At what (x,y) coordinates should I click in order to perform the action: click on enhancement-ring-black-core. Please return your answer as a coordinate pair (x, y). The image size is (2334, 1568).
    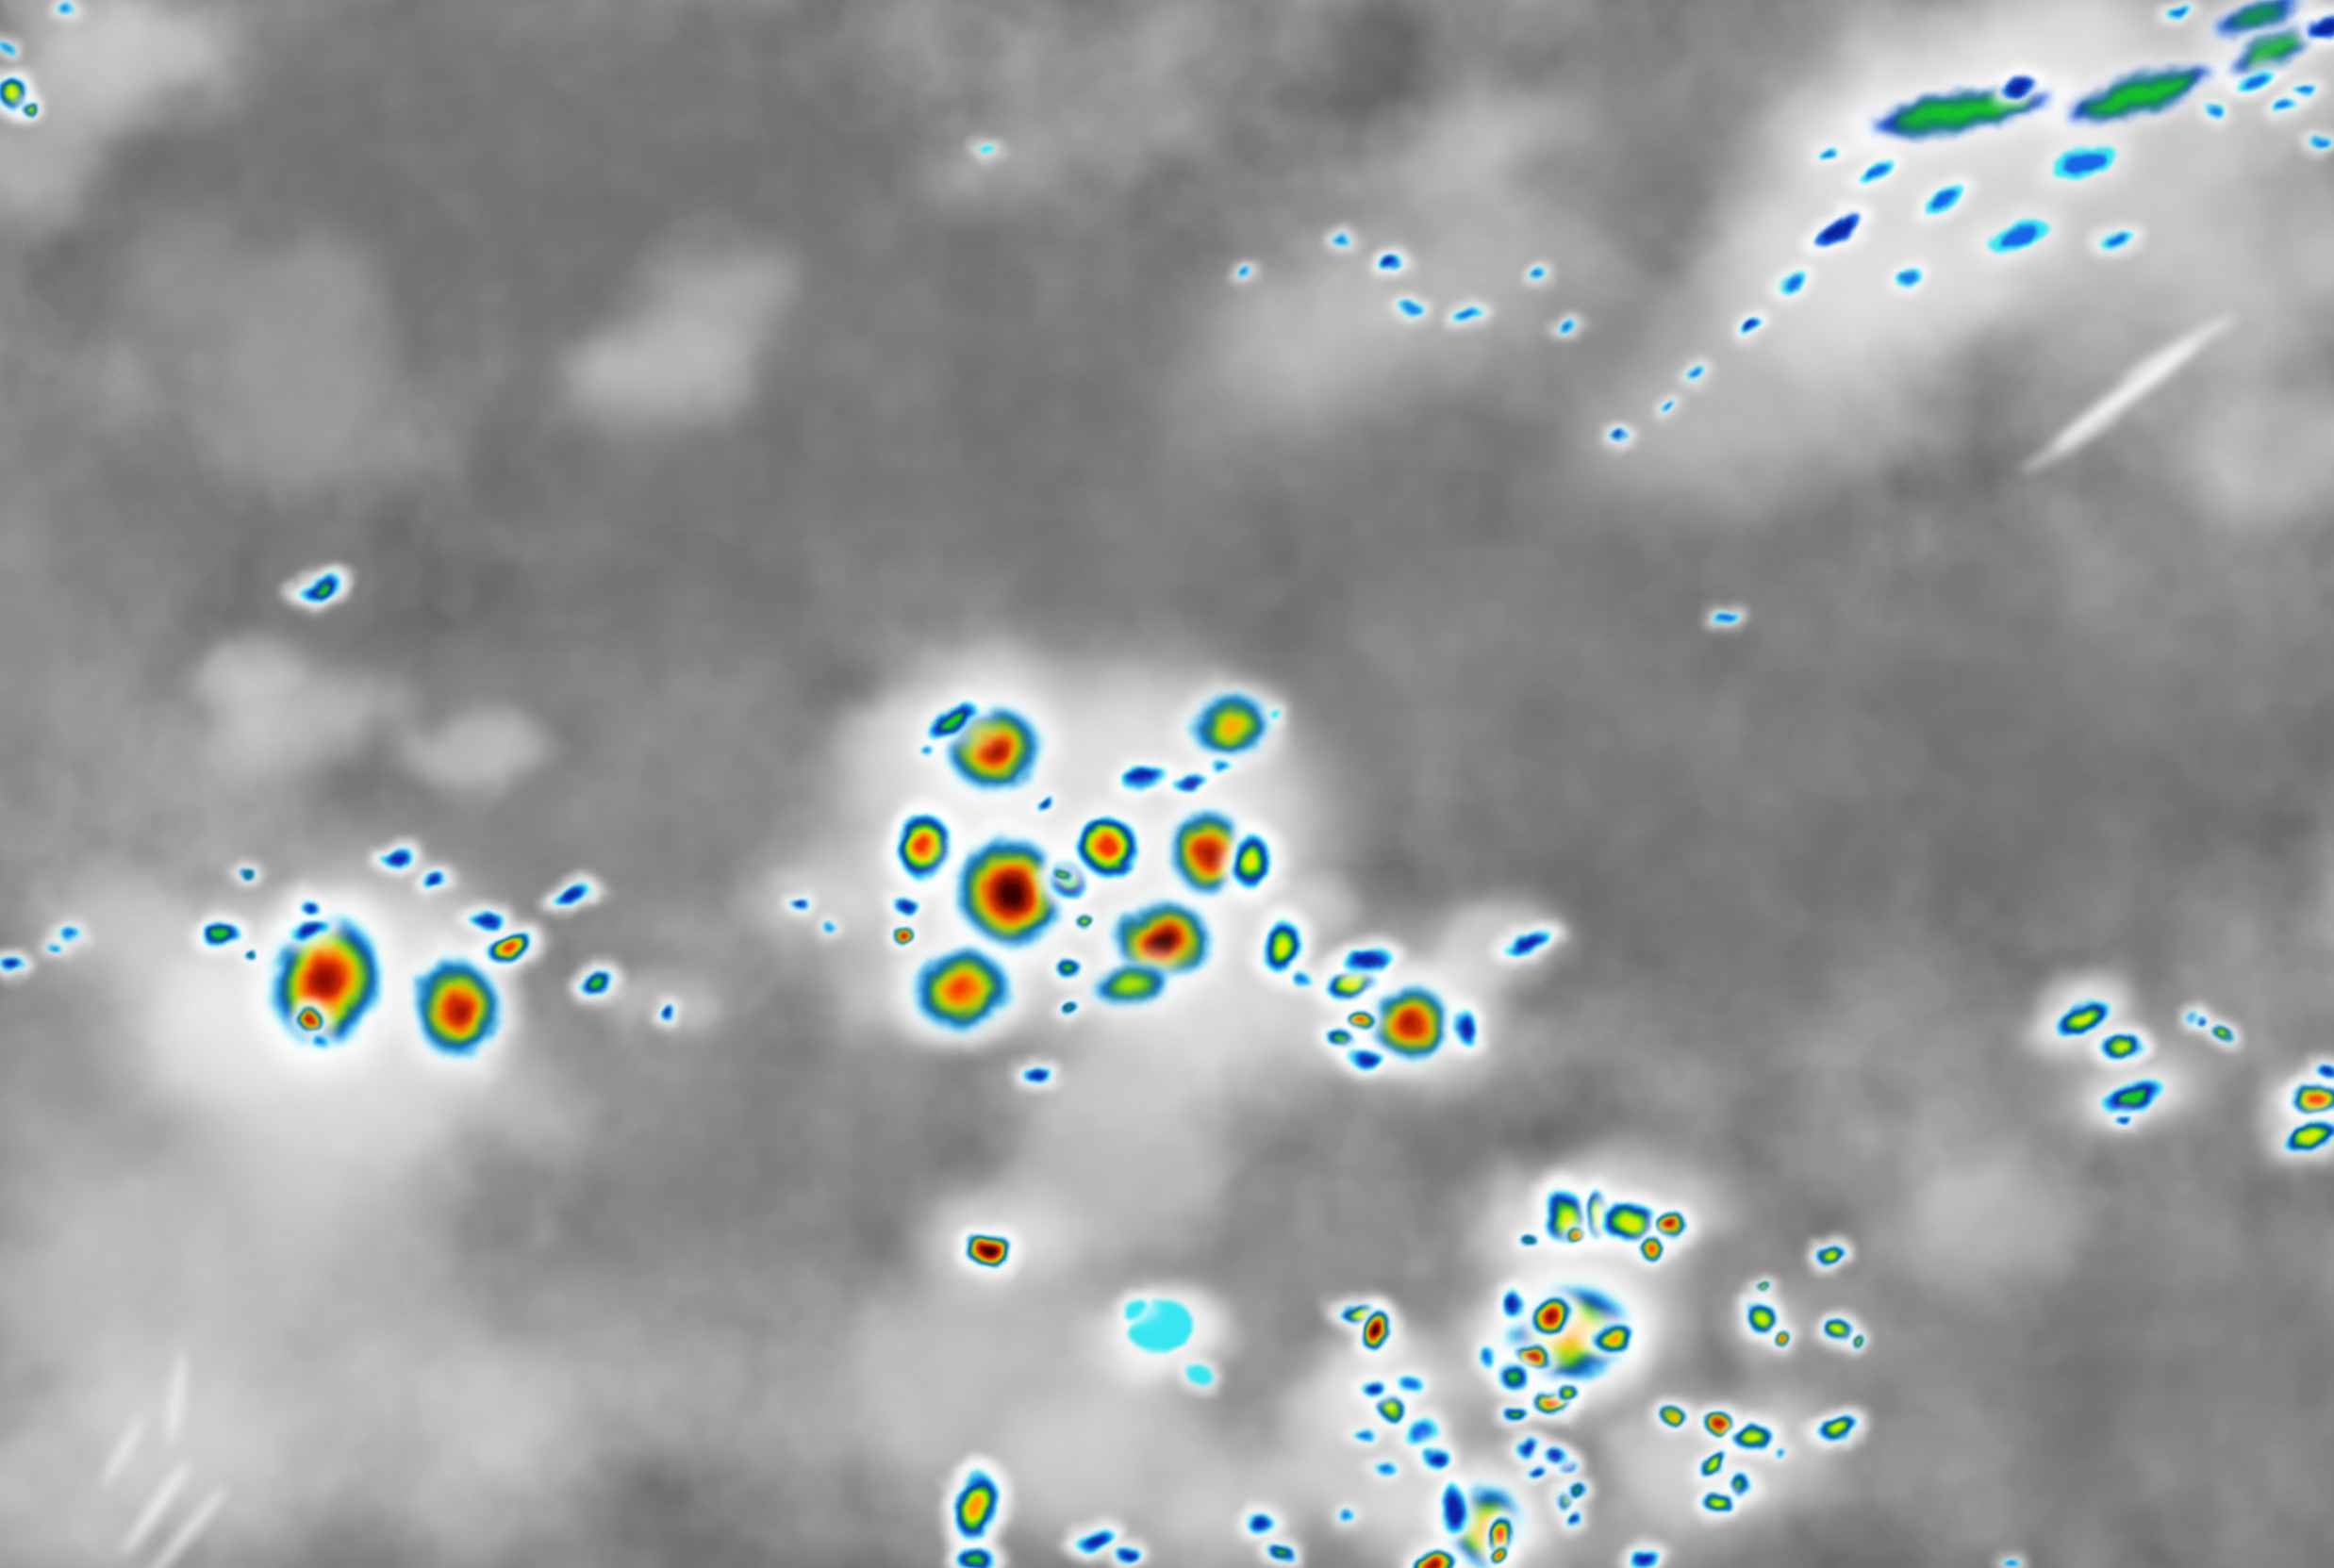
    Looking at the image, I should click on (1377, 1331).